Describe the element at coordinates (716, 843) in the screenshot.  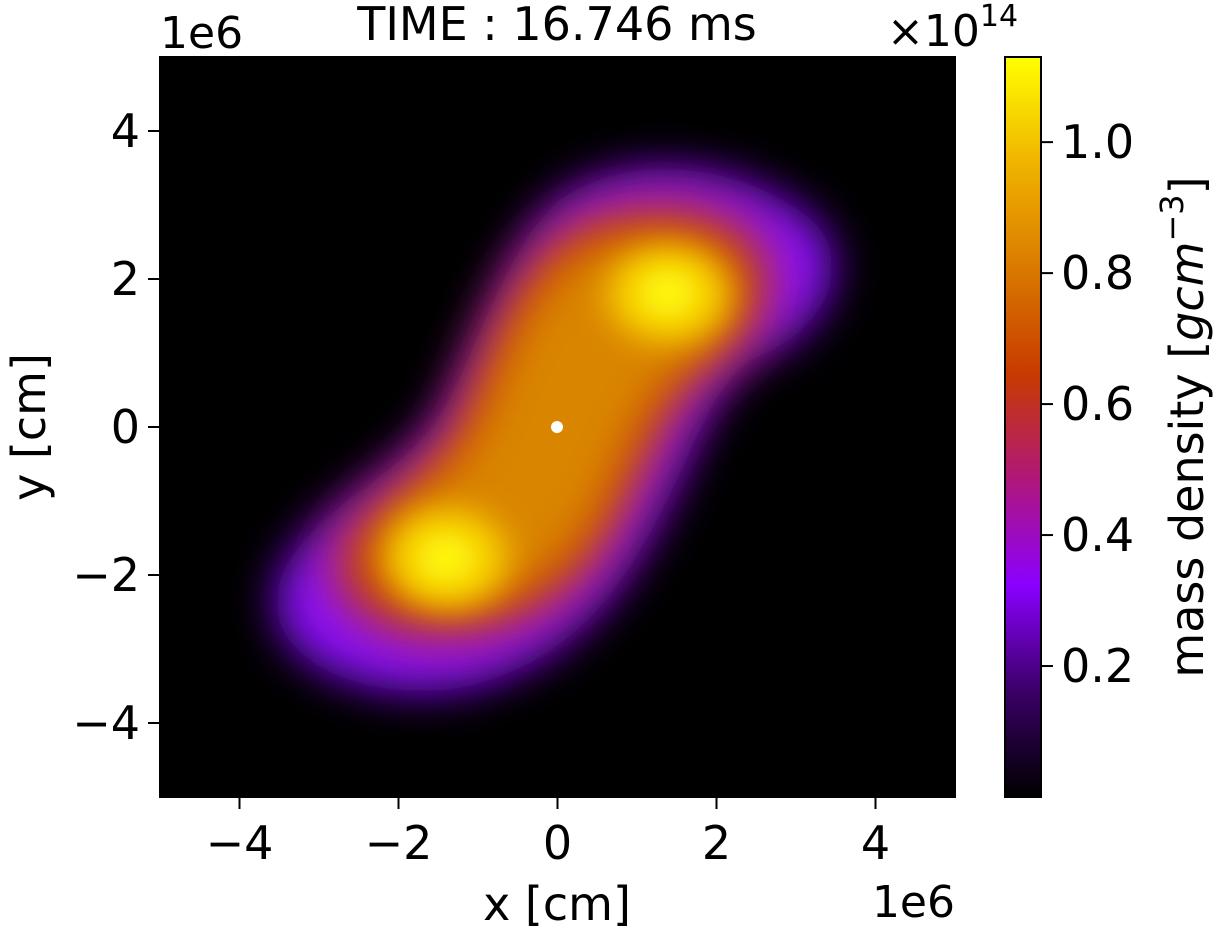
I see `x-tick-label: 2` at that location.